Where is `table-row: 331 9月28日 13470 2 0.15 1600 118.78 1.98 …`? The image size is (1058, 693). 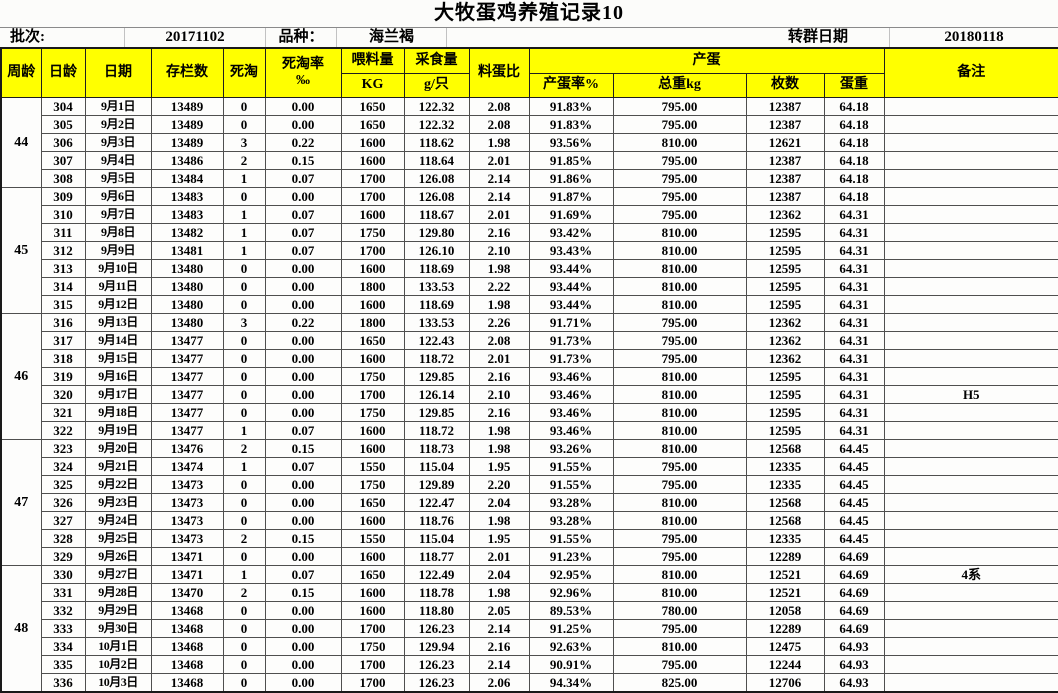
table-row: 331 9月28日 13470 2 0.15 1600 118.78 1.98 … is located at coordinates (529, 592).